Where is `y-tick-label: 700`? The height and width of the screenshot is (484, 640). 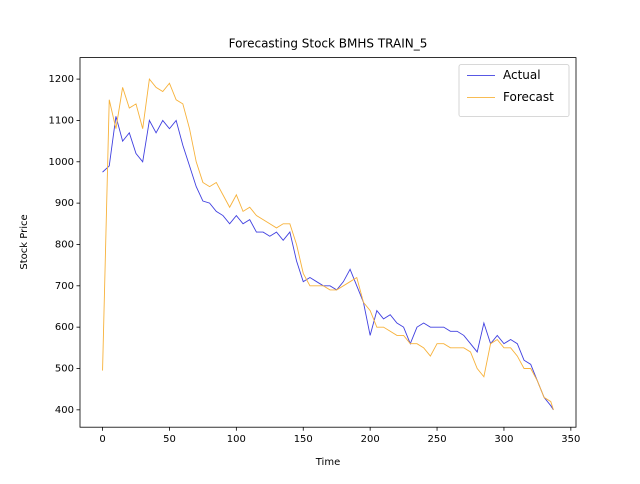
y-tick-label: 700 is located at coordinates (64, 286).